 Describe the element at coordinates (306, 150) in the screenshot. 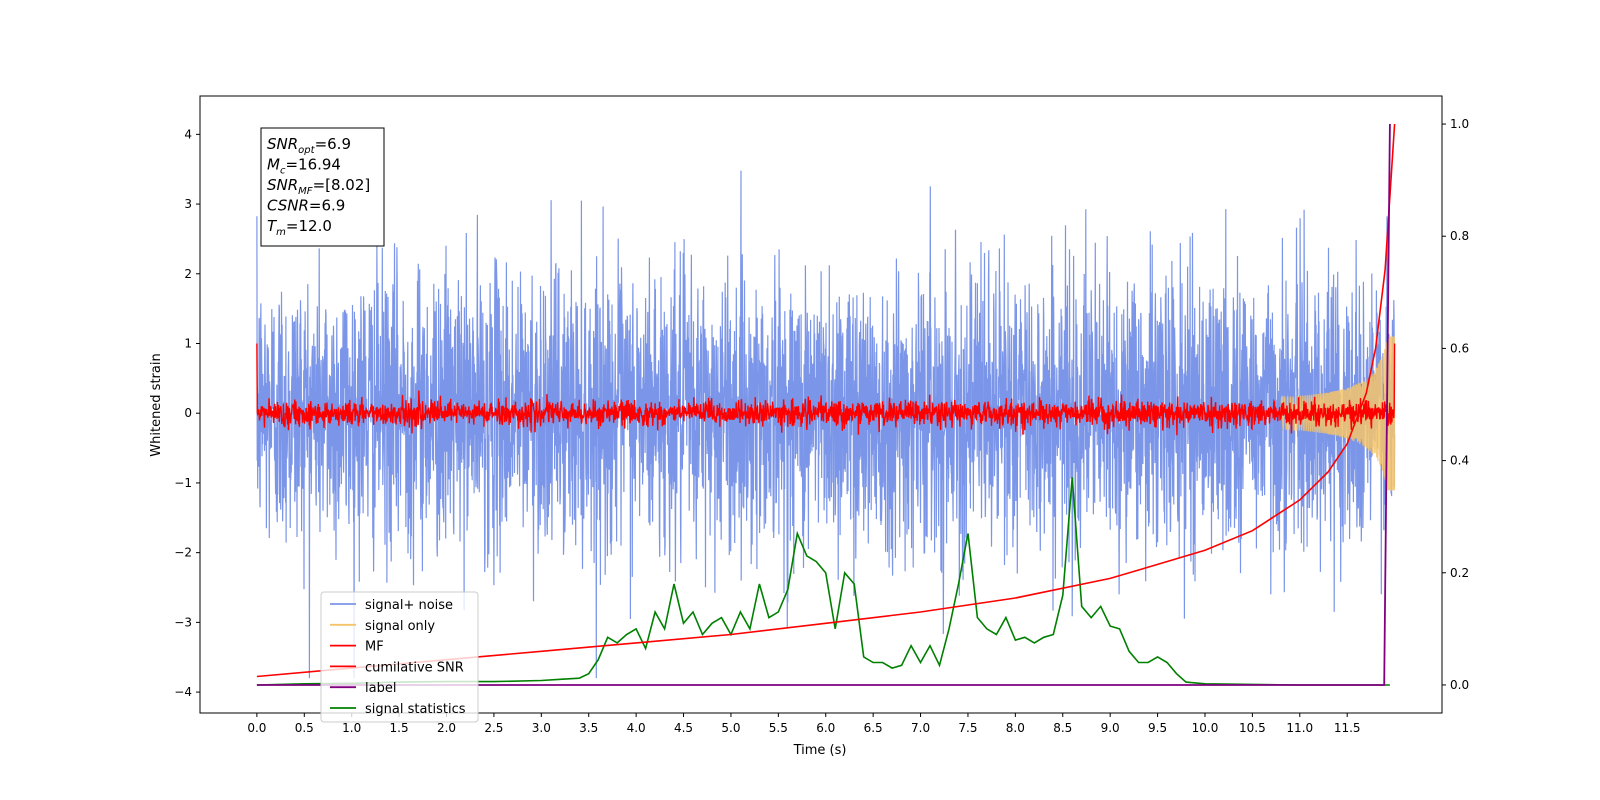

I see `annotation-subscript: opt` at that location.